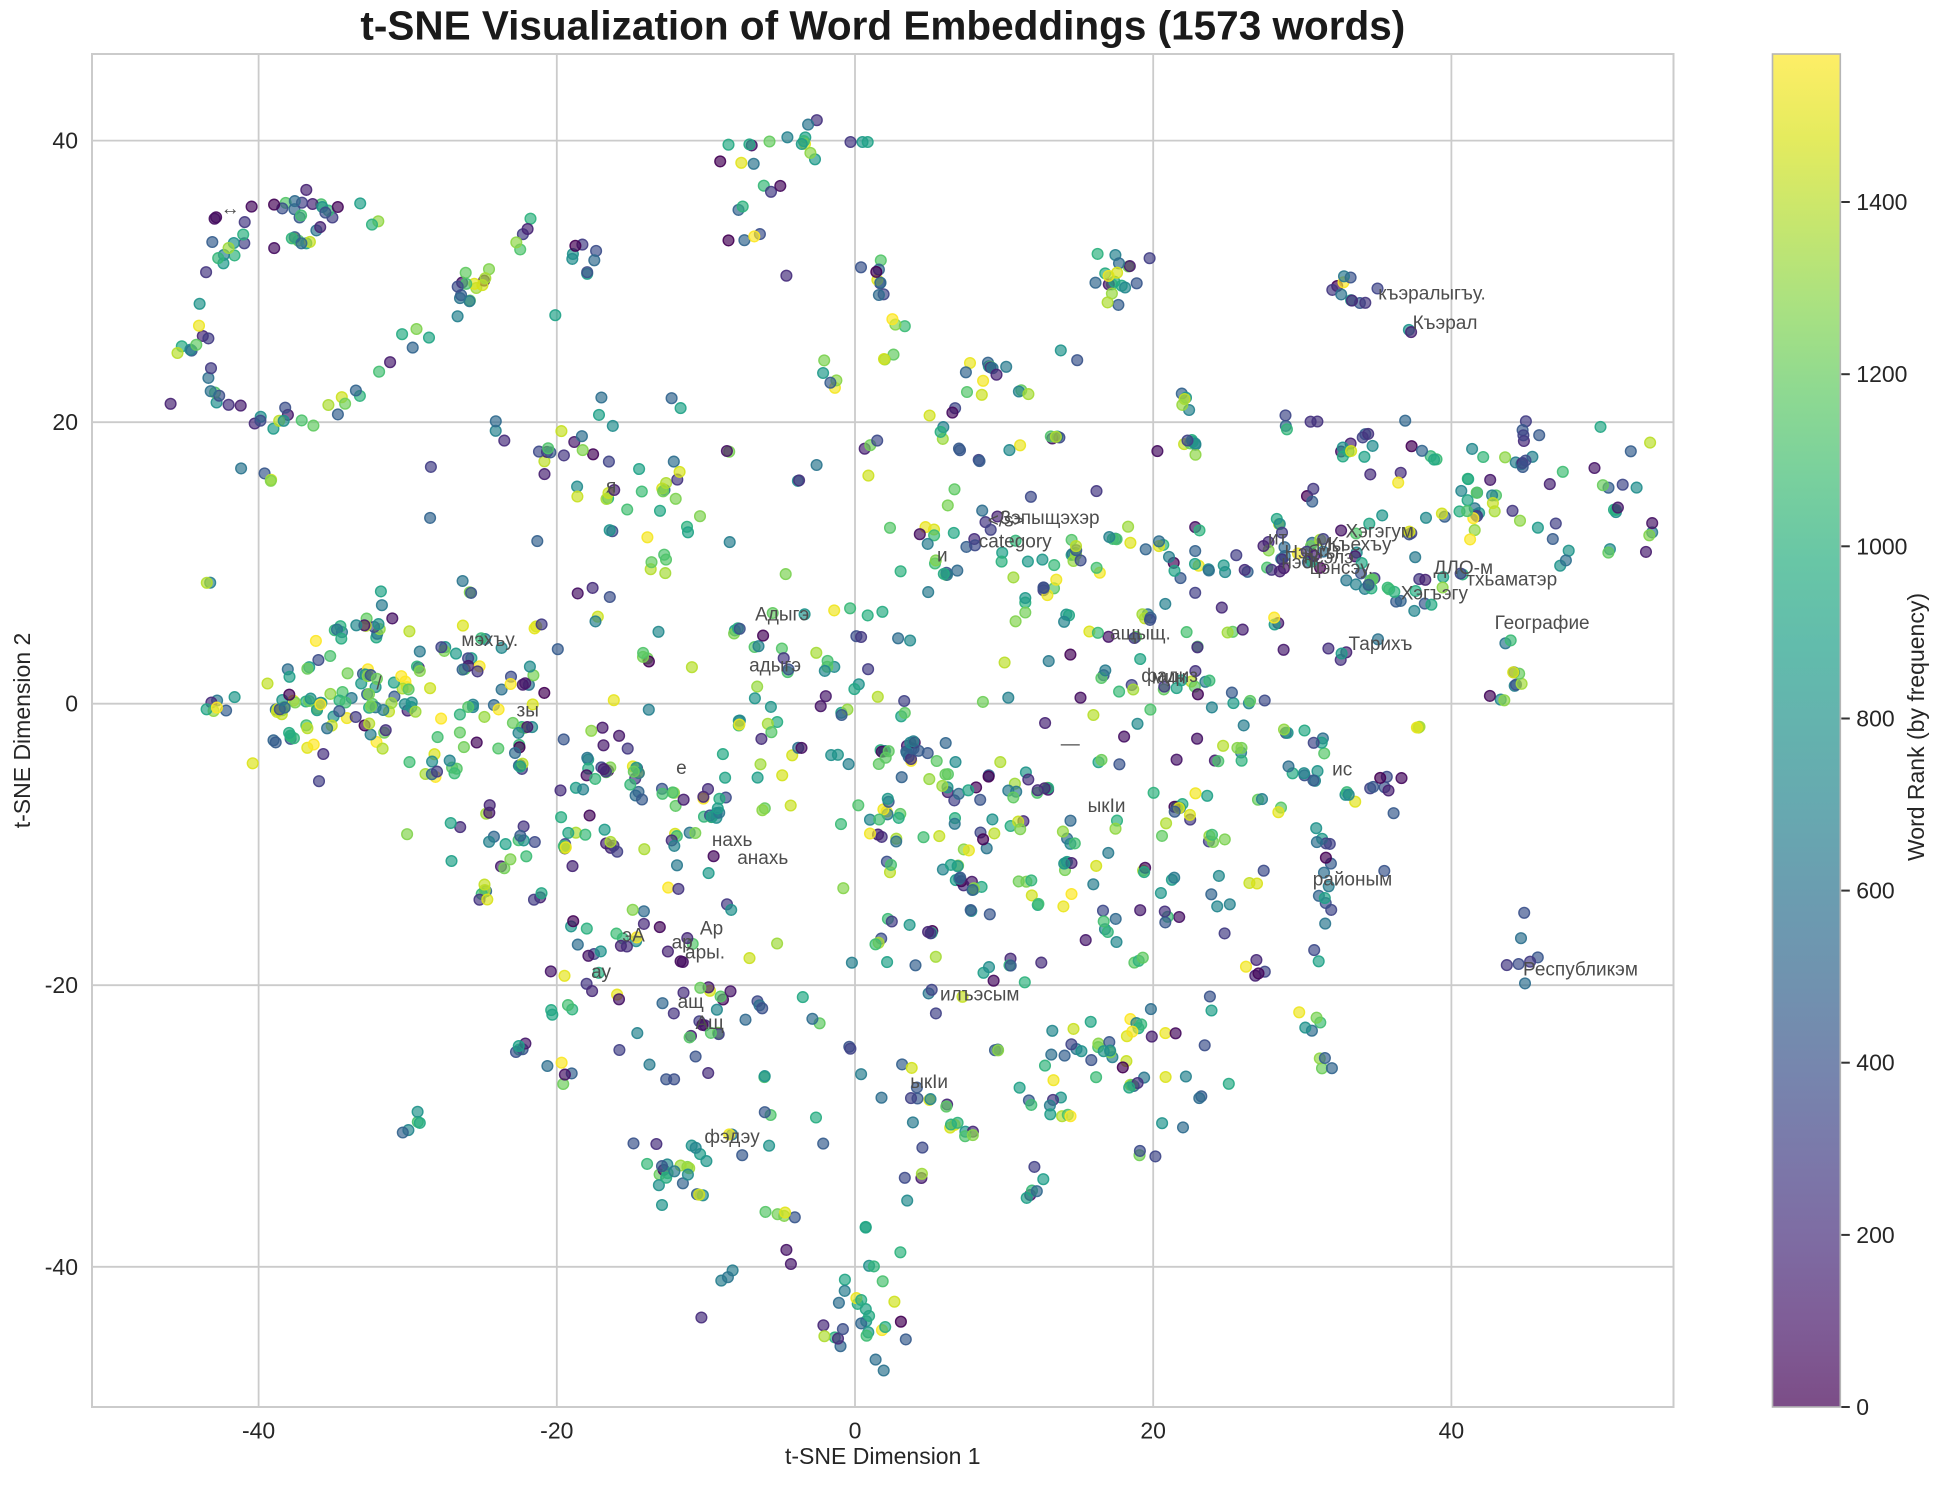  What do you see at coordinates (1360, 544) in the screenshot?
I see `svg-text: Къехъу` at bounding box center [1360, 544].